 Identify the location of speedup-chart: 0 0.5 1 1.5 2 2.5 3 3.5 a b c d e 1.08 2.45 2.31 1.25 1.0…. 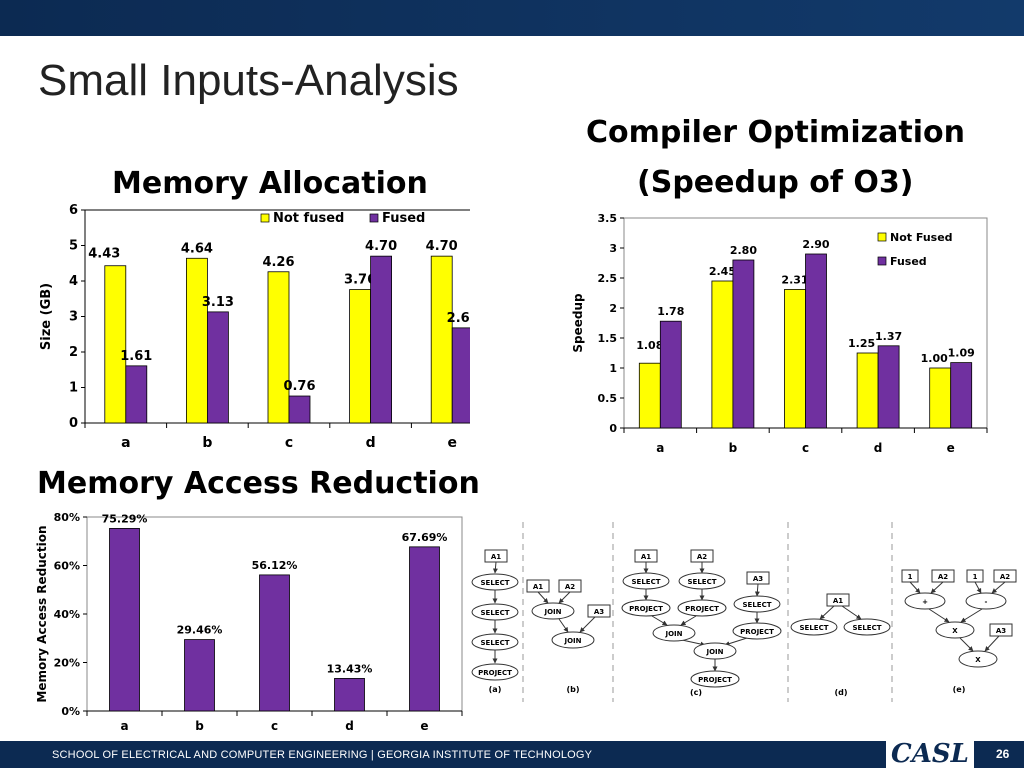
(779, 333).